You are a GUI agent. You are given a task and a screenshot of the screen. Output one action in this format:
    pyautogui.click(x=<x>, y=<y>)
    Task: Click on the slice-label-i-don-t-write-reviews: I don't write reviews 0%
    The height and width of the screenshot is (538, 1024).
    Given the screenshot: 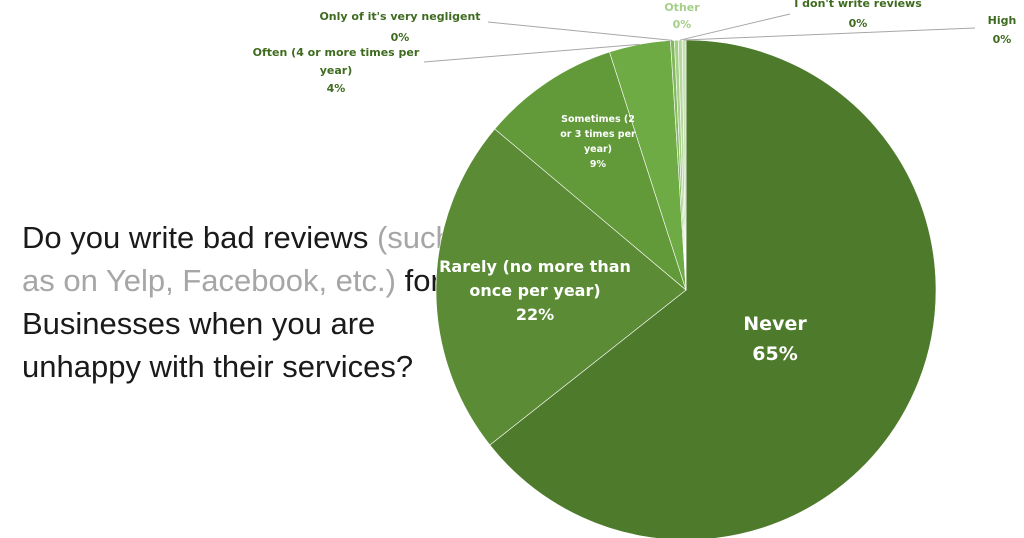 What is the action you would take?
    pyautogui.click(x=858, y=15)
    